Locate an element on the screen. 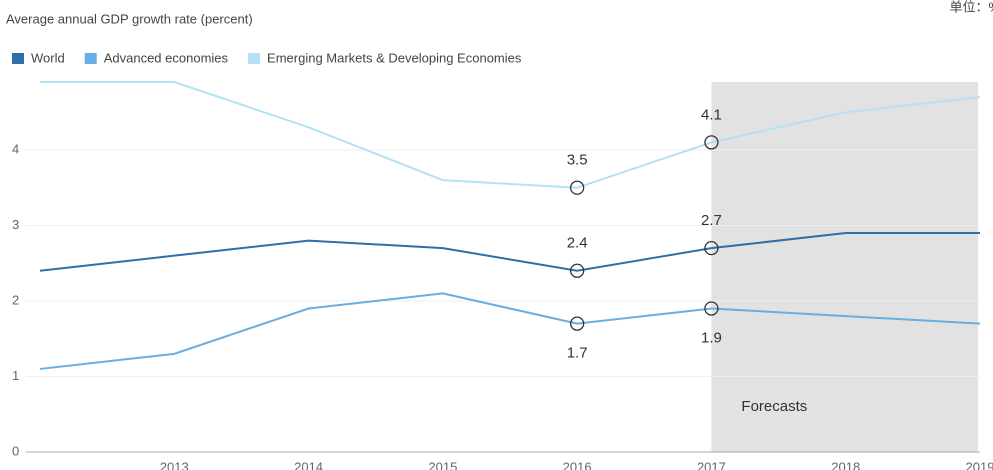 This screenshot has height=470, width=993. x-tick-label: 2017 is located at coordinates (711, 464).